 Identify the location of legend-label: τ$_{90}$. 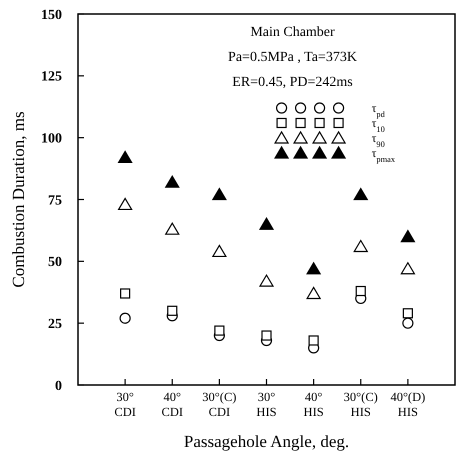
(378, 140).